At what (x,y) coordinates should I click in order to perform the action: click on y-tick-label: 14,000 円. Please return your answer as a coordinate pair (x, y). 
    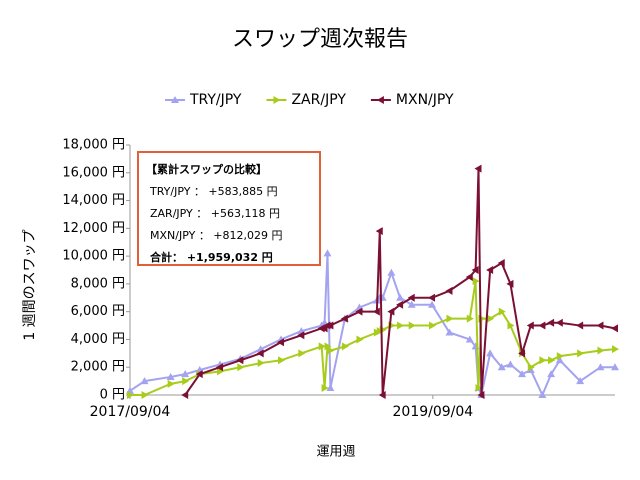
    Looking at the image, I should click on (93, 200).